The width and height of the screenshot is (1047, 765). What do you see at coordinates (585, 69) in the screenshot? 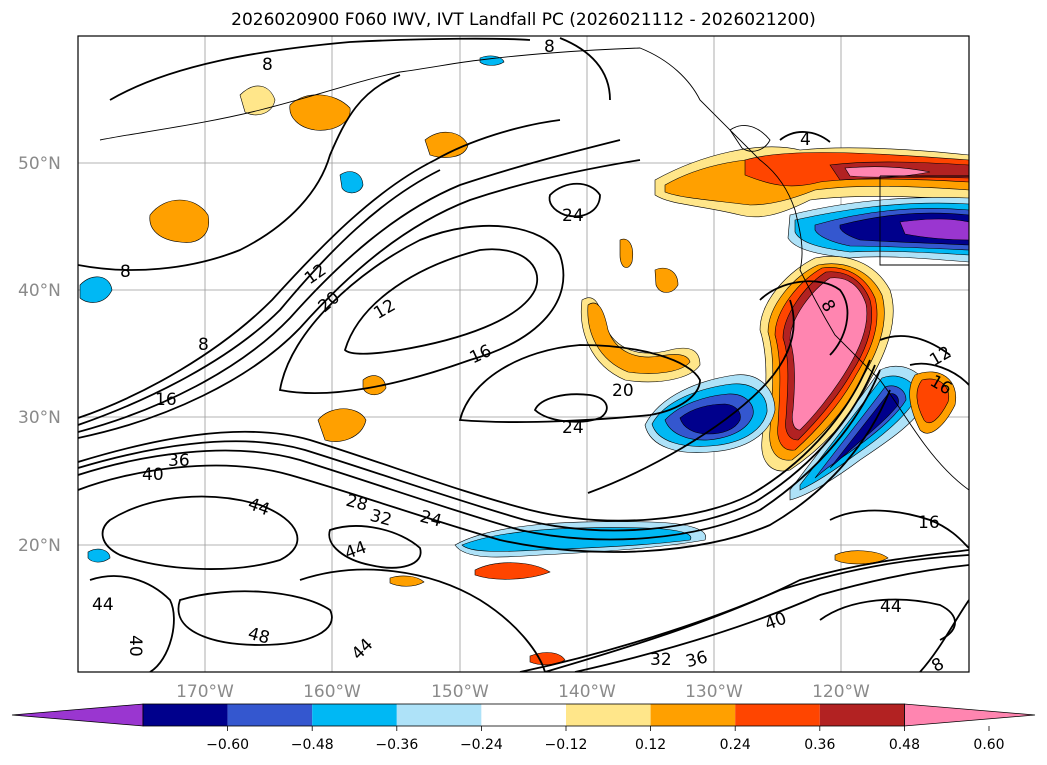
I see `contour-8-top` at bounding box center [585, 69].